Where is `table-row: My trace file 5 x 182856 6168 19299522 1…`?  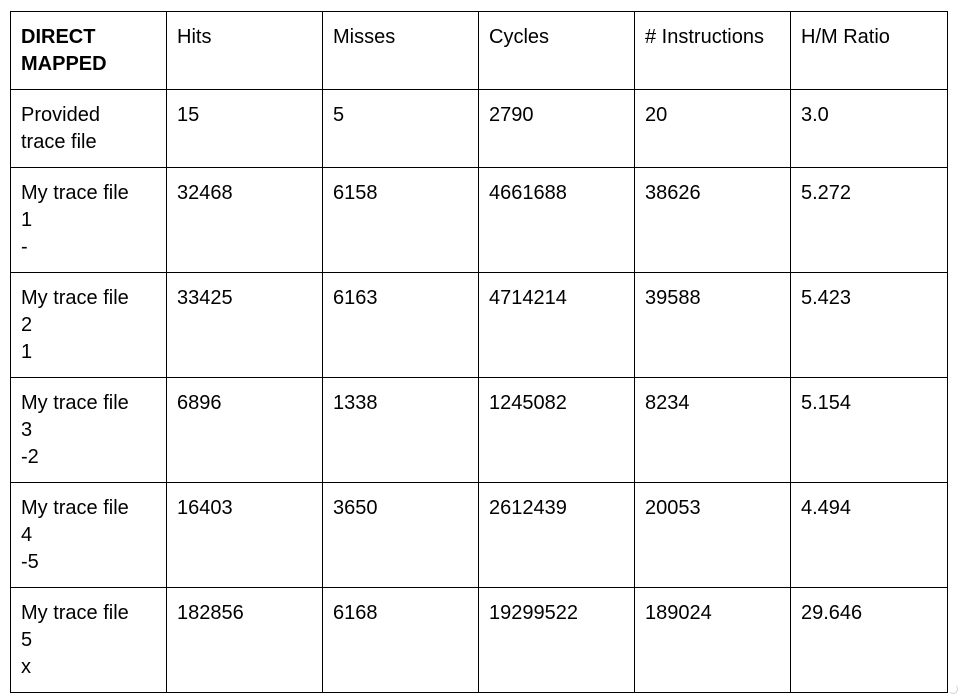 table-row: My trace file 5 x 182856 6168 19299522 1… is located at coordinates (479, 640).